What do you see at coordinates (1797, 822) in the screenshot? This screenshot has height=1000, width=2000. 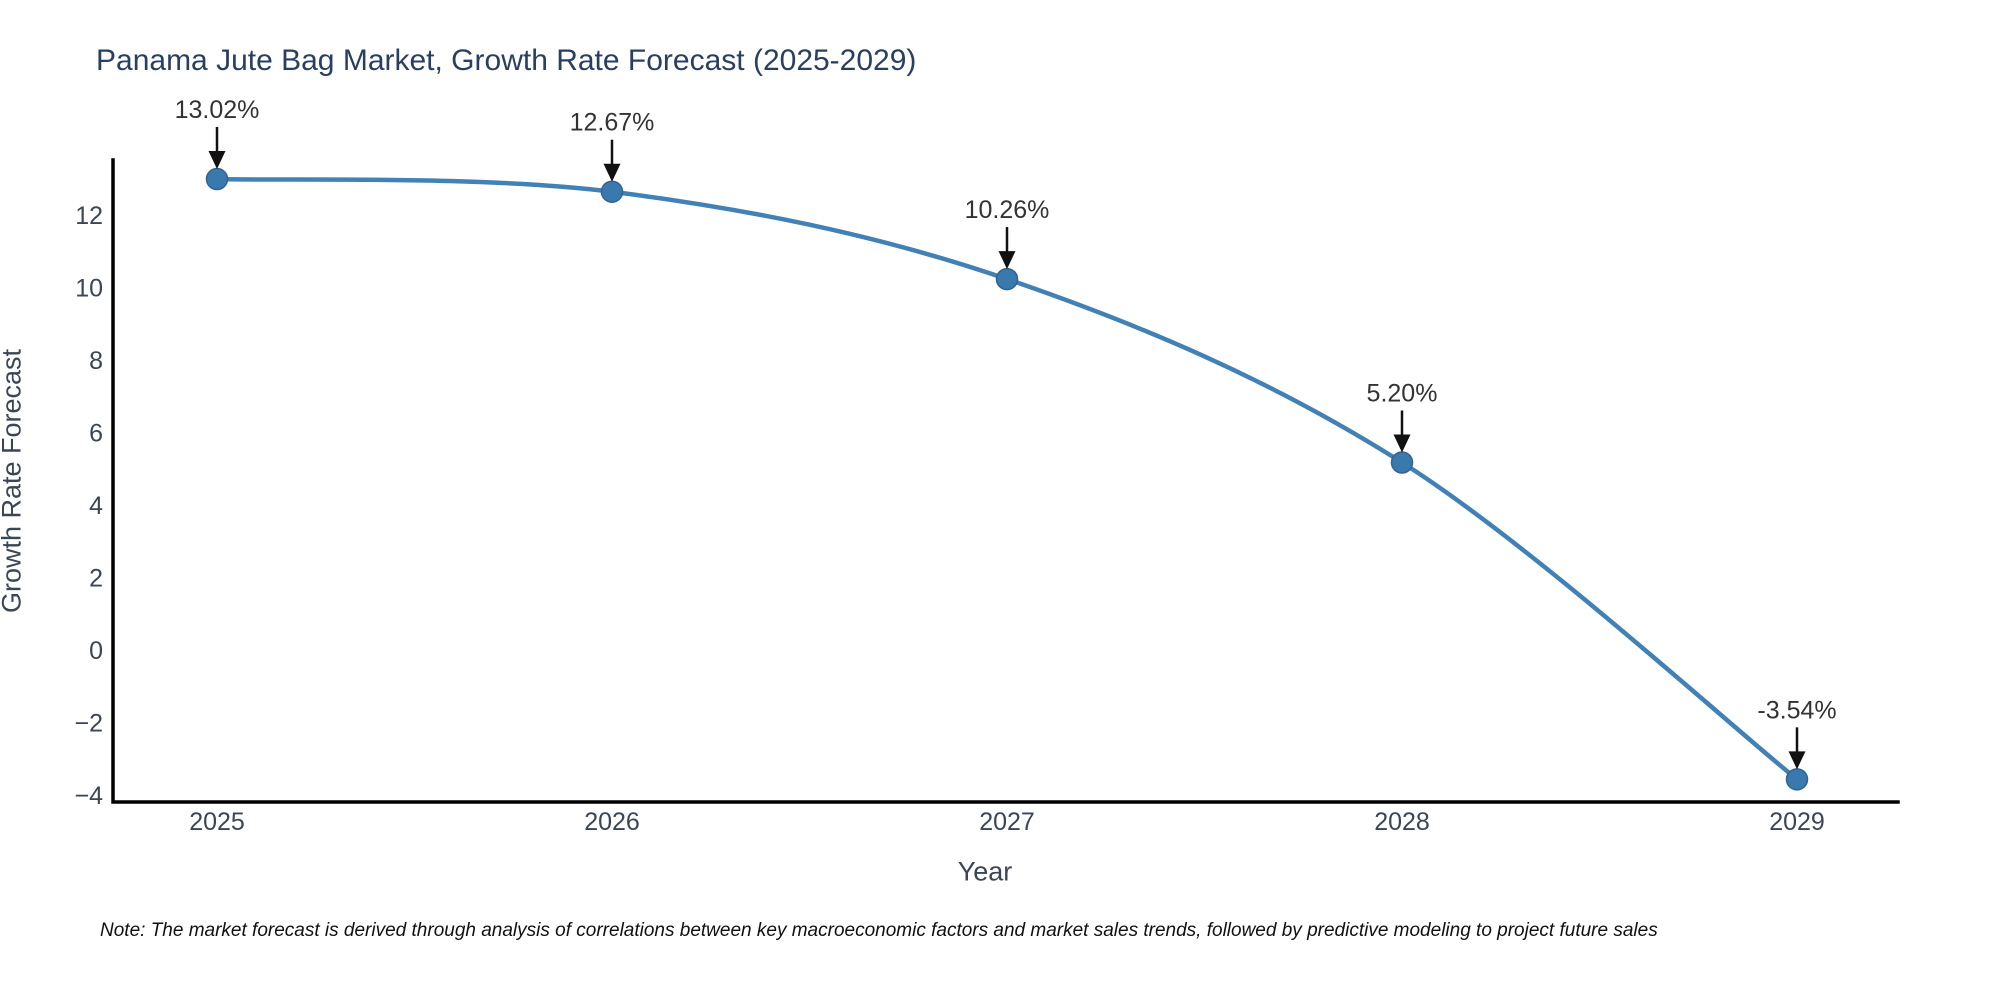 I see `x-tick-label: 2029` at bounding box center [1797, 822].